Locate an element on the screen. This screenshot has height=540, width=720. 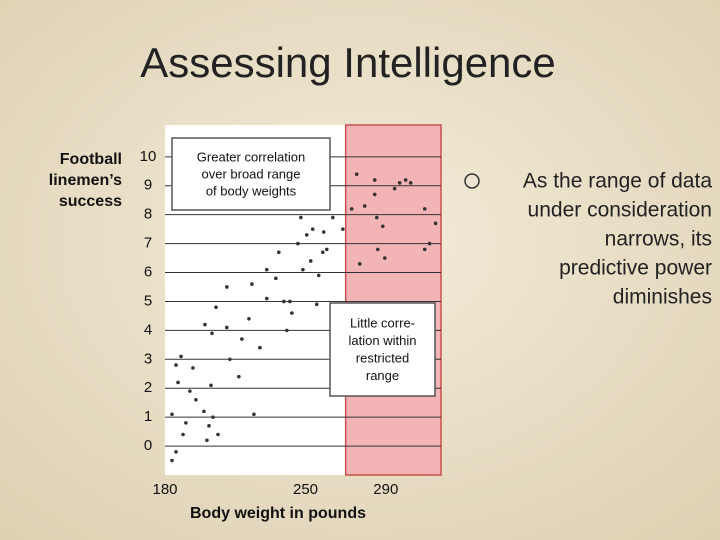
y-tick-label: 1 is located at coordinates (148, 416).